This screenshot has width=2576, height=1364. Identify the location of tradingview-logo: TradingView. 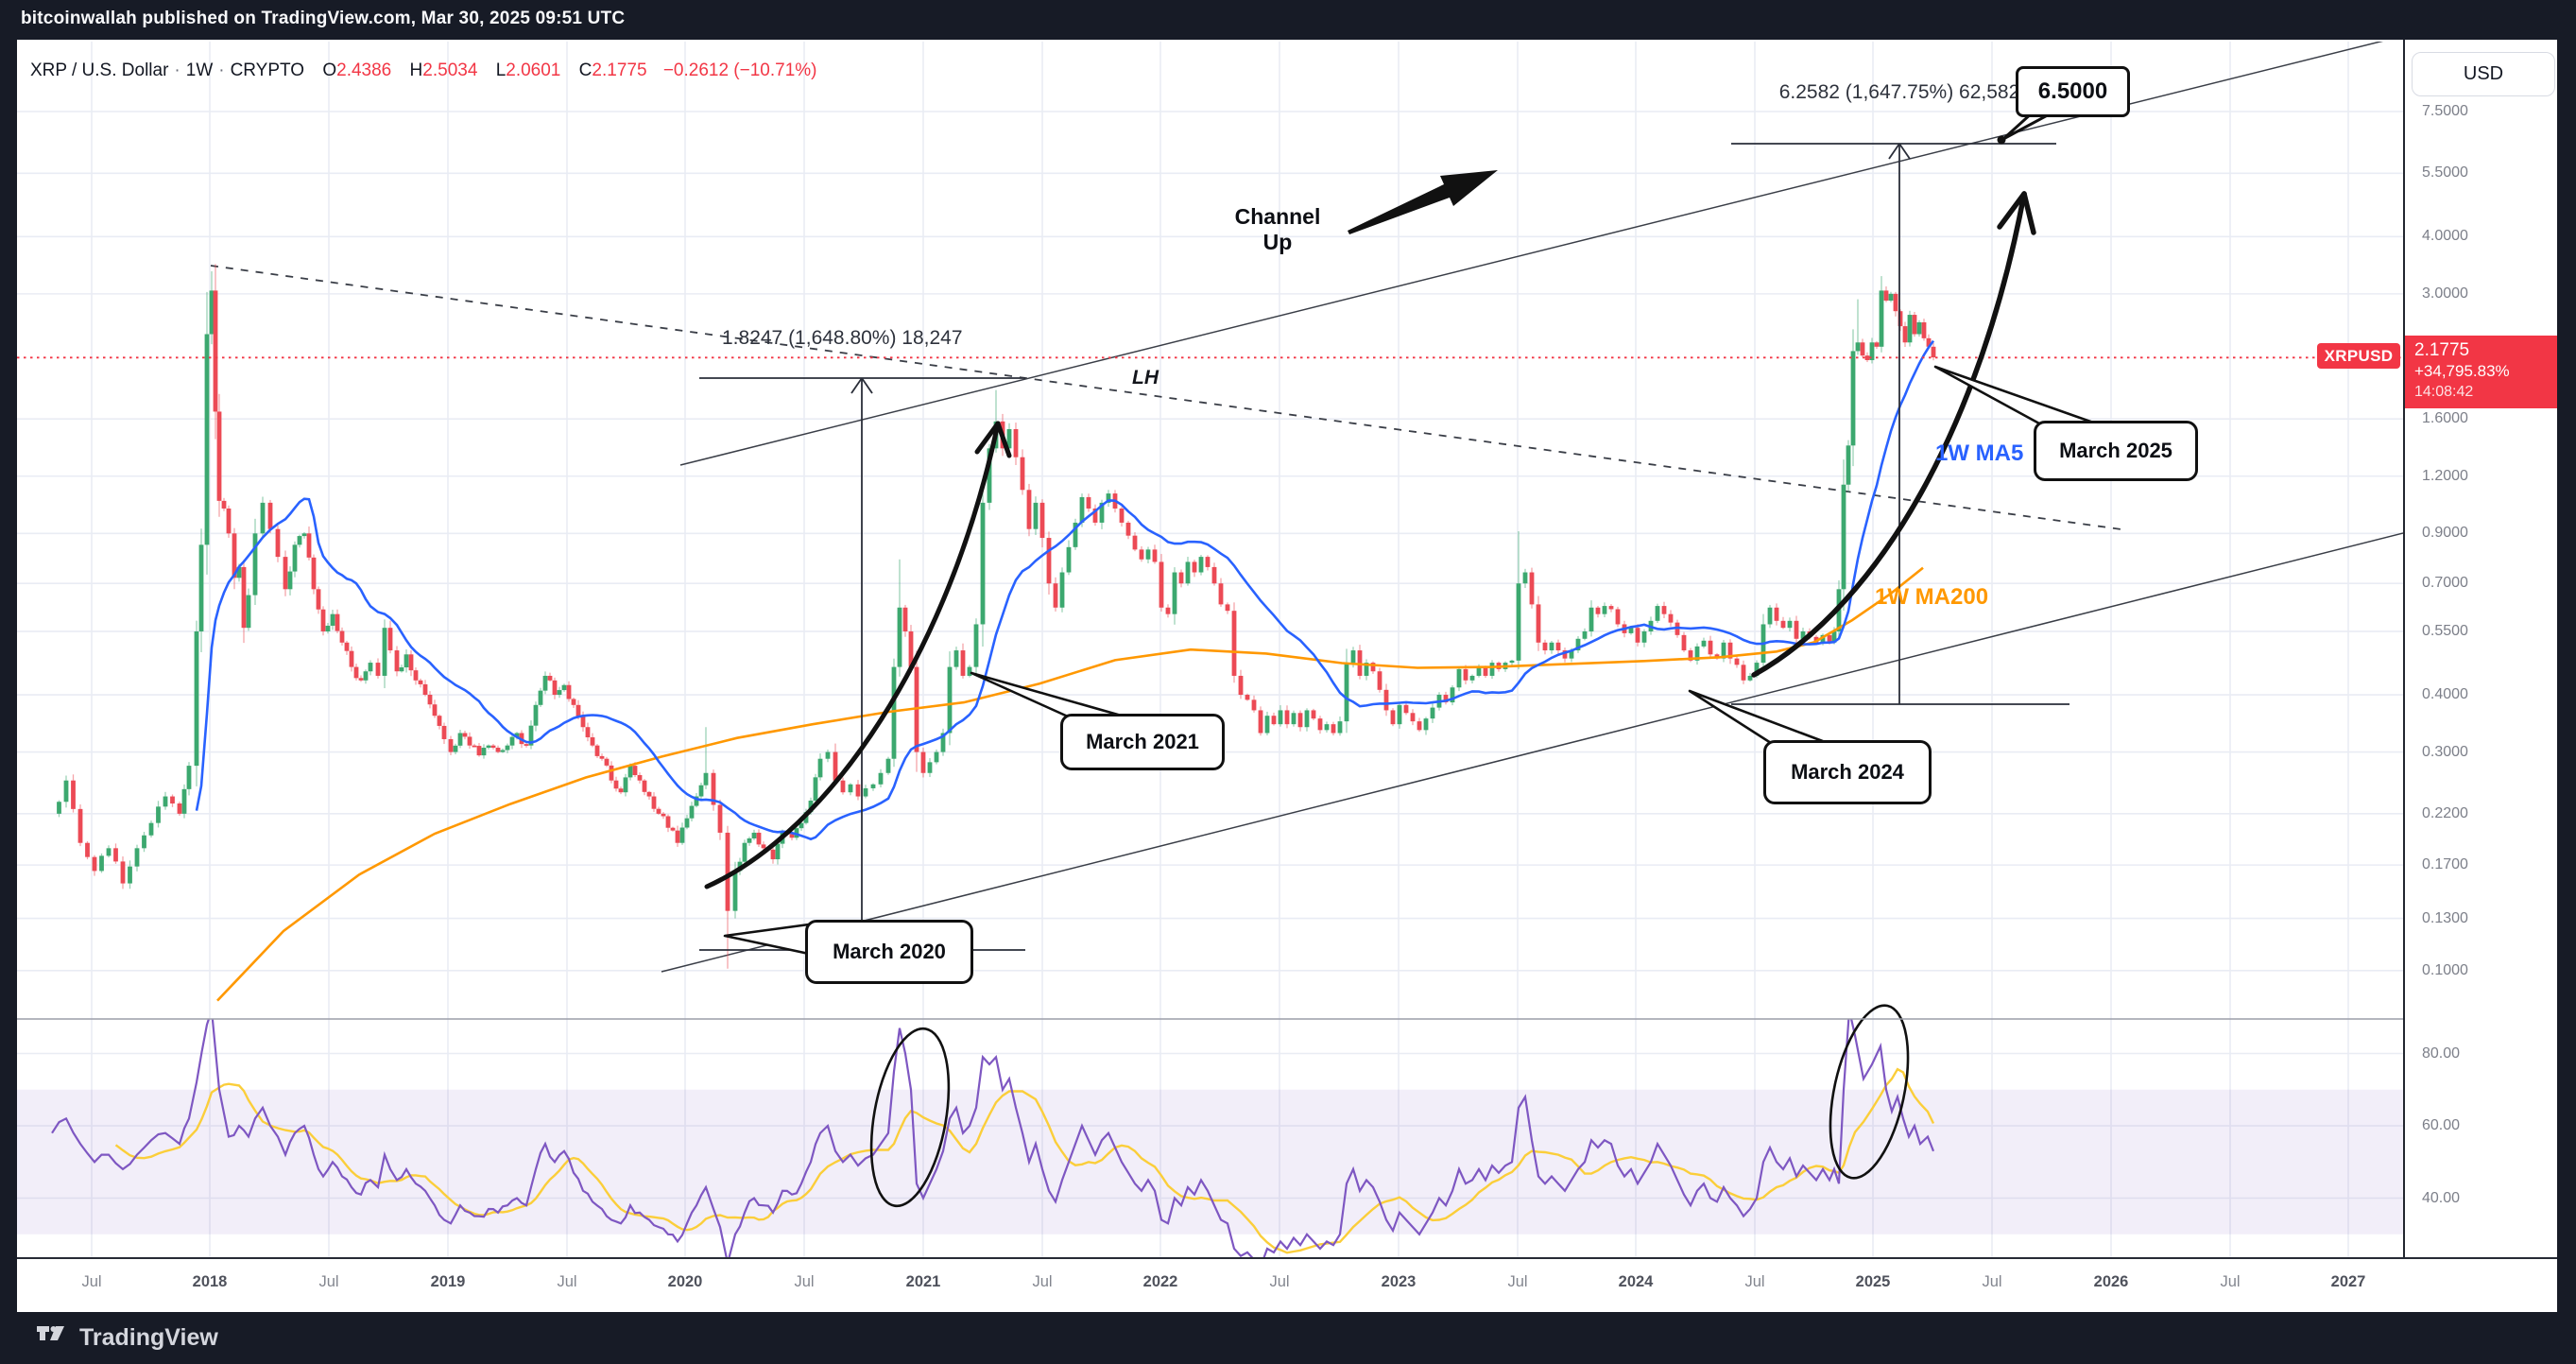
(127, 1337).